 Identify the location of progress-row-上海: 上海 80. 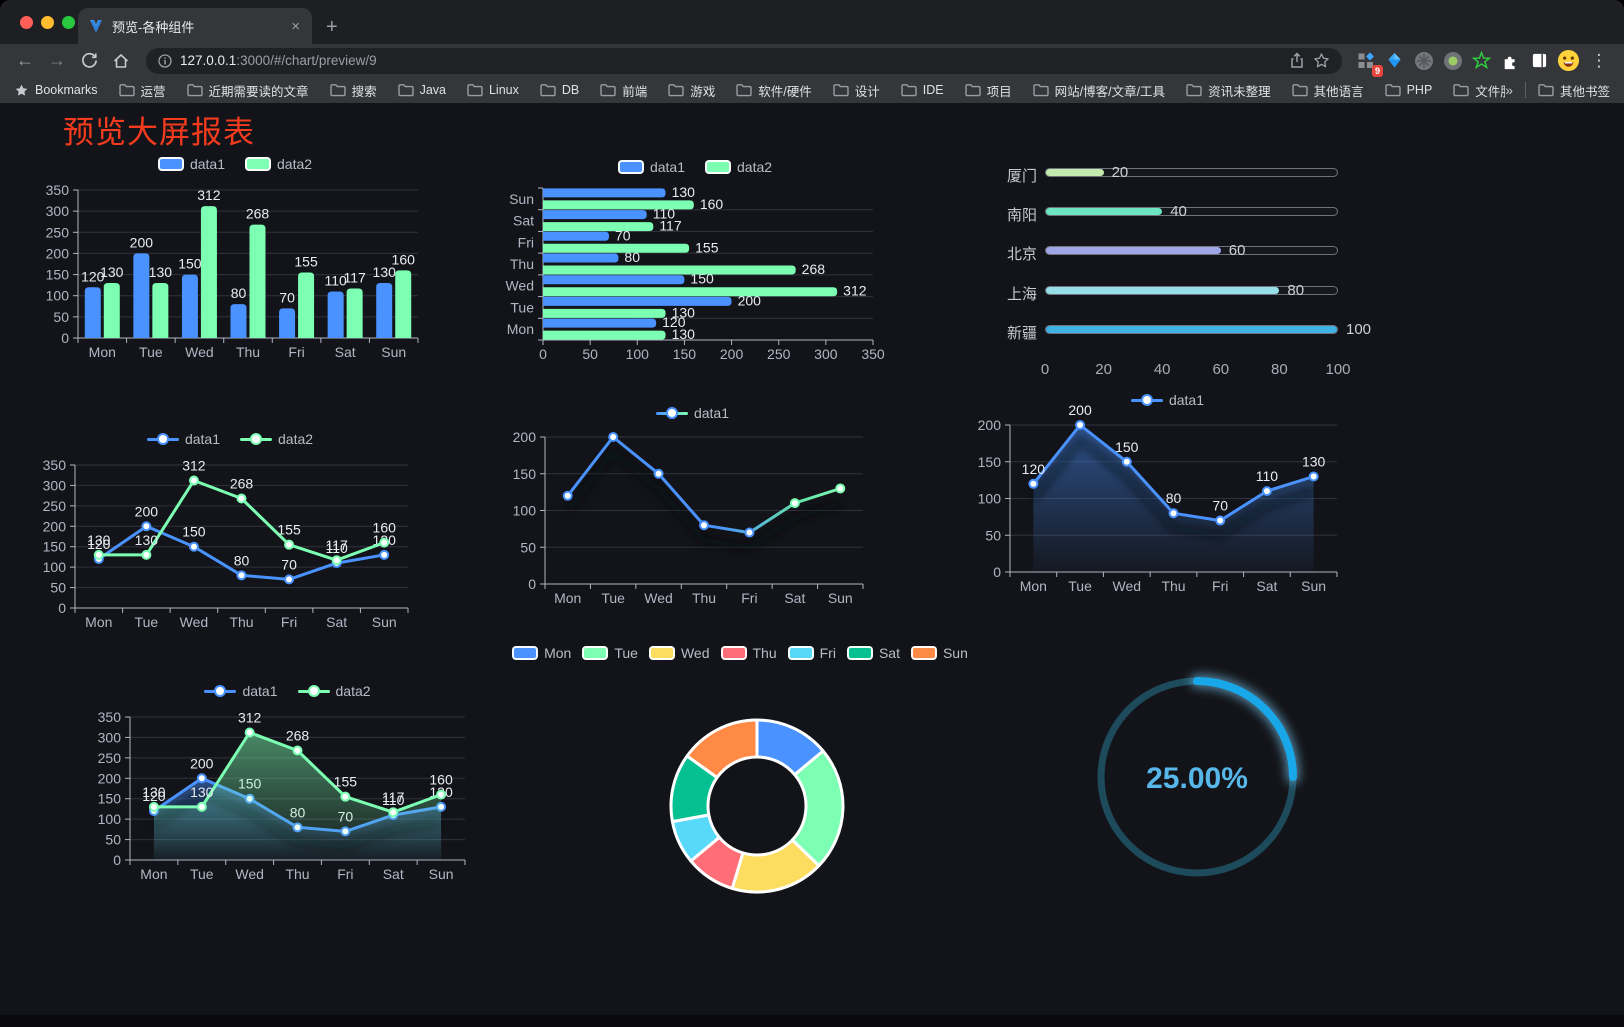
(1185, 292).